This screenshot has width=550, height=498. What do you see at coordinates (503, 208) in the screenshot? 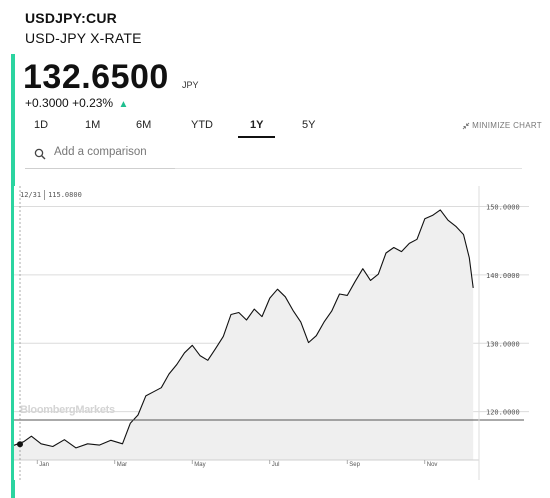
I see `y-tick-label: 150.0000` at bounding box center [503, 208].